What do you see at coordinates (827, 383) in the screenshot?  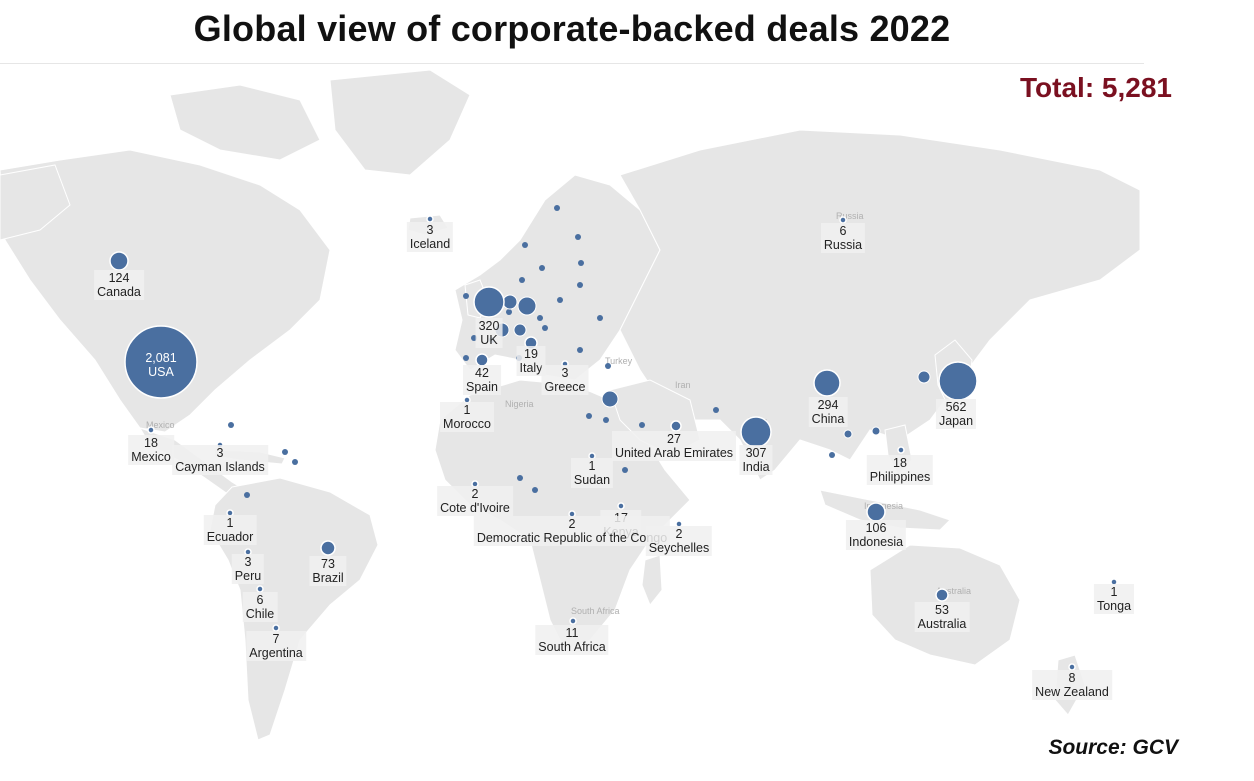 I see `bubble-china` at bounding box center [827, 383].